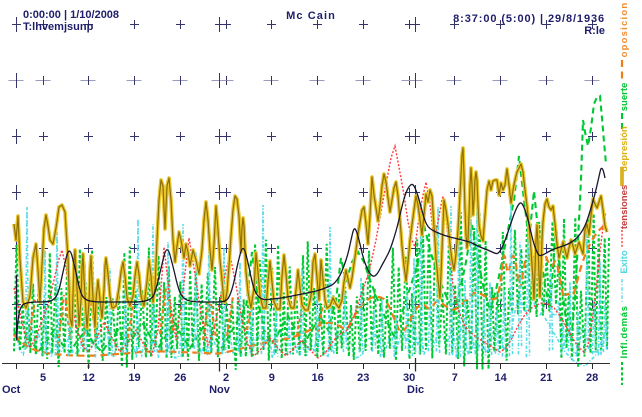 The width and height of the screenshot is (642, 417). Describe the element at coordinates (220, 390) in the screenshot. I see `svg-text: Nov` at that location.